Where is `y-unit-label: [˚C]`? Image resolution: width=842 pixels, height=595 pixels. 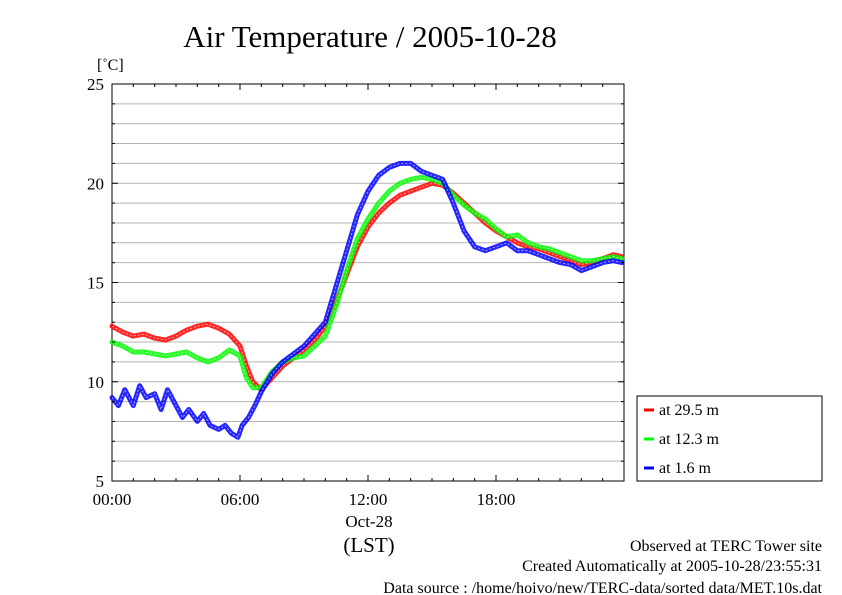 y-unit-label: [˚C] is located at coordinates (110, 65).